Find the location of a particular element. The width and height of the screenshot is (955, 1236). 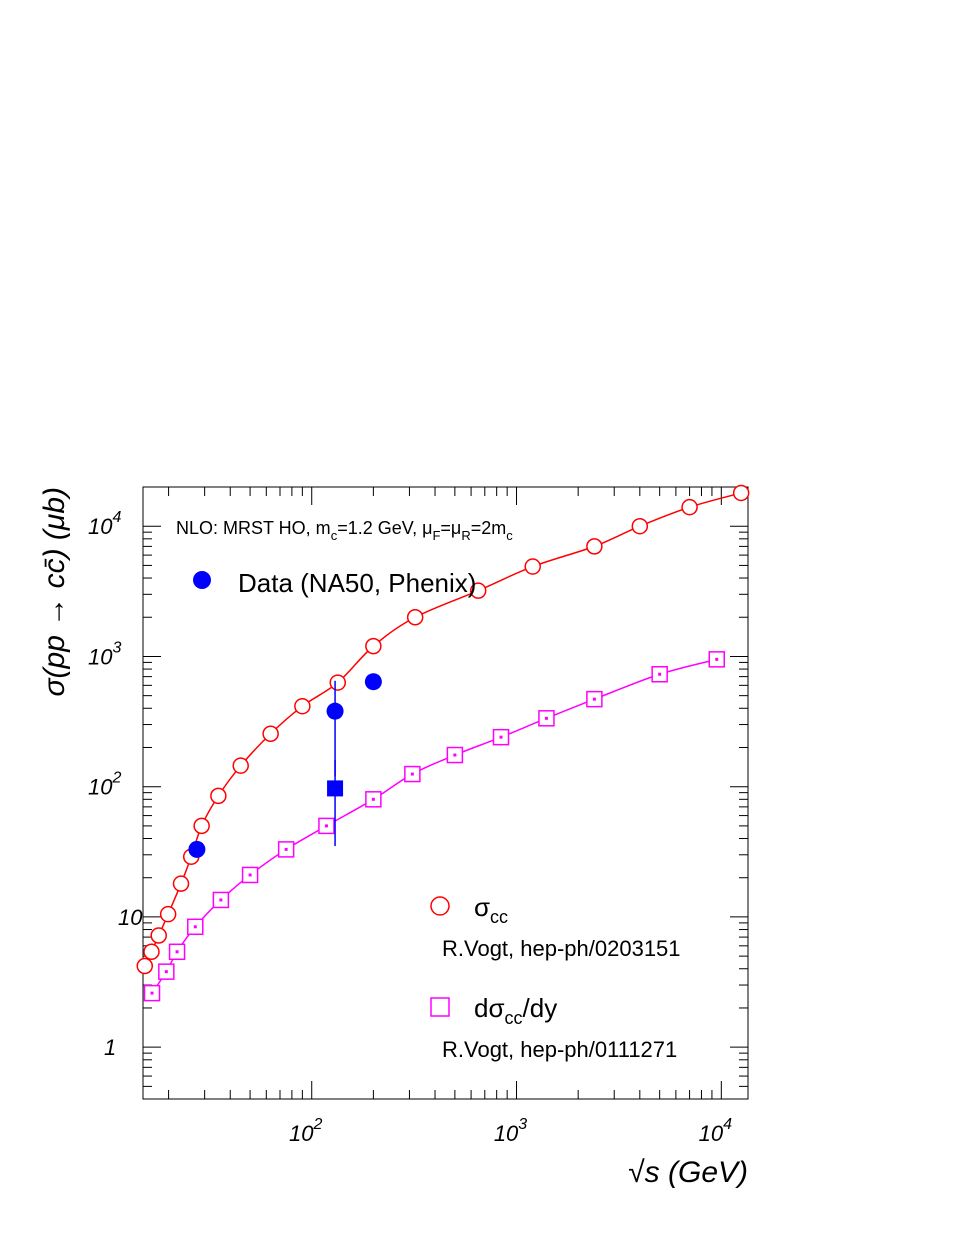

annotation-part: =μ is located at coordinates (450, 528).